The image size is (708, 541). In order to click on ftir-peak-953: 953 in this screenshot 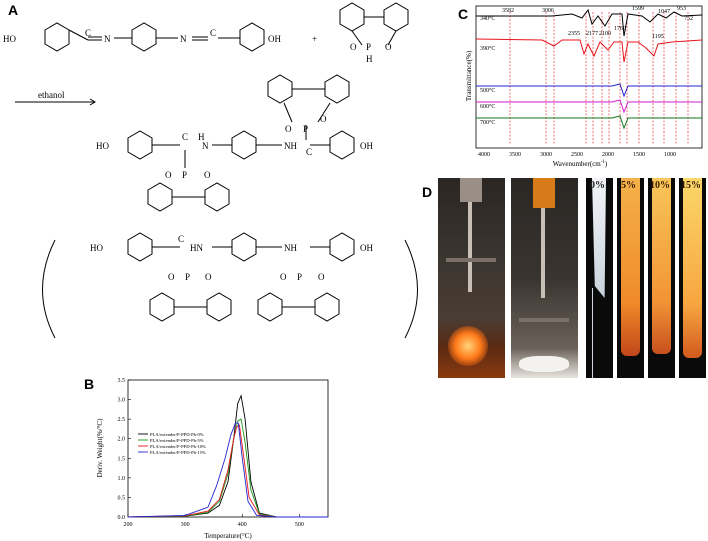, I will do `click(681, 9)`.